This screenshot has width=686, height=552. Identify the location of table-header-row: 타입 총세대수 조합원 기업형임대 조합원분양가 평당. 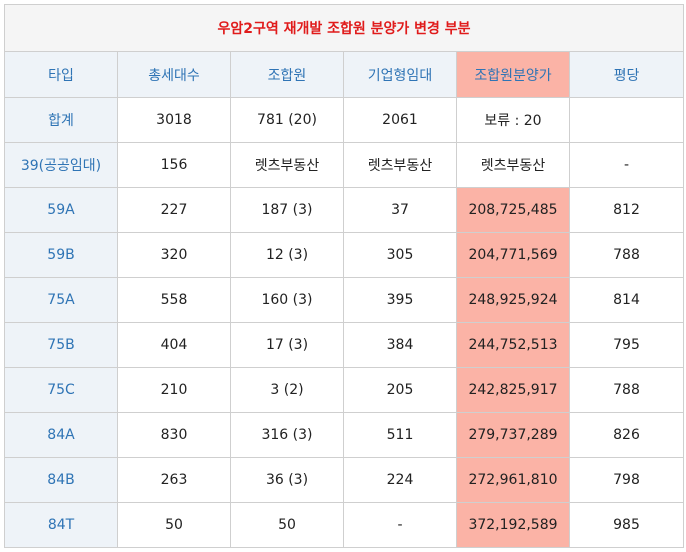
(344, 74).